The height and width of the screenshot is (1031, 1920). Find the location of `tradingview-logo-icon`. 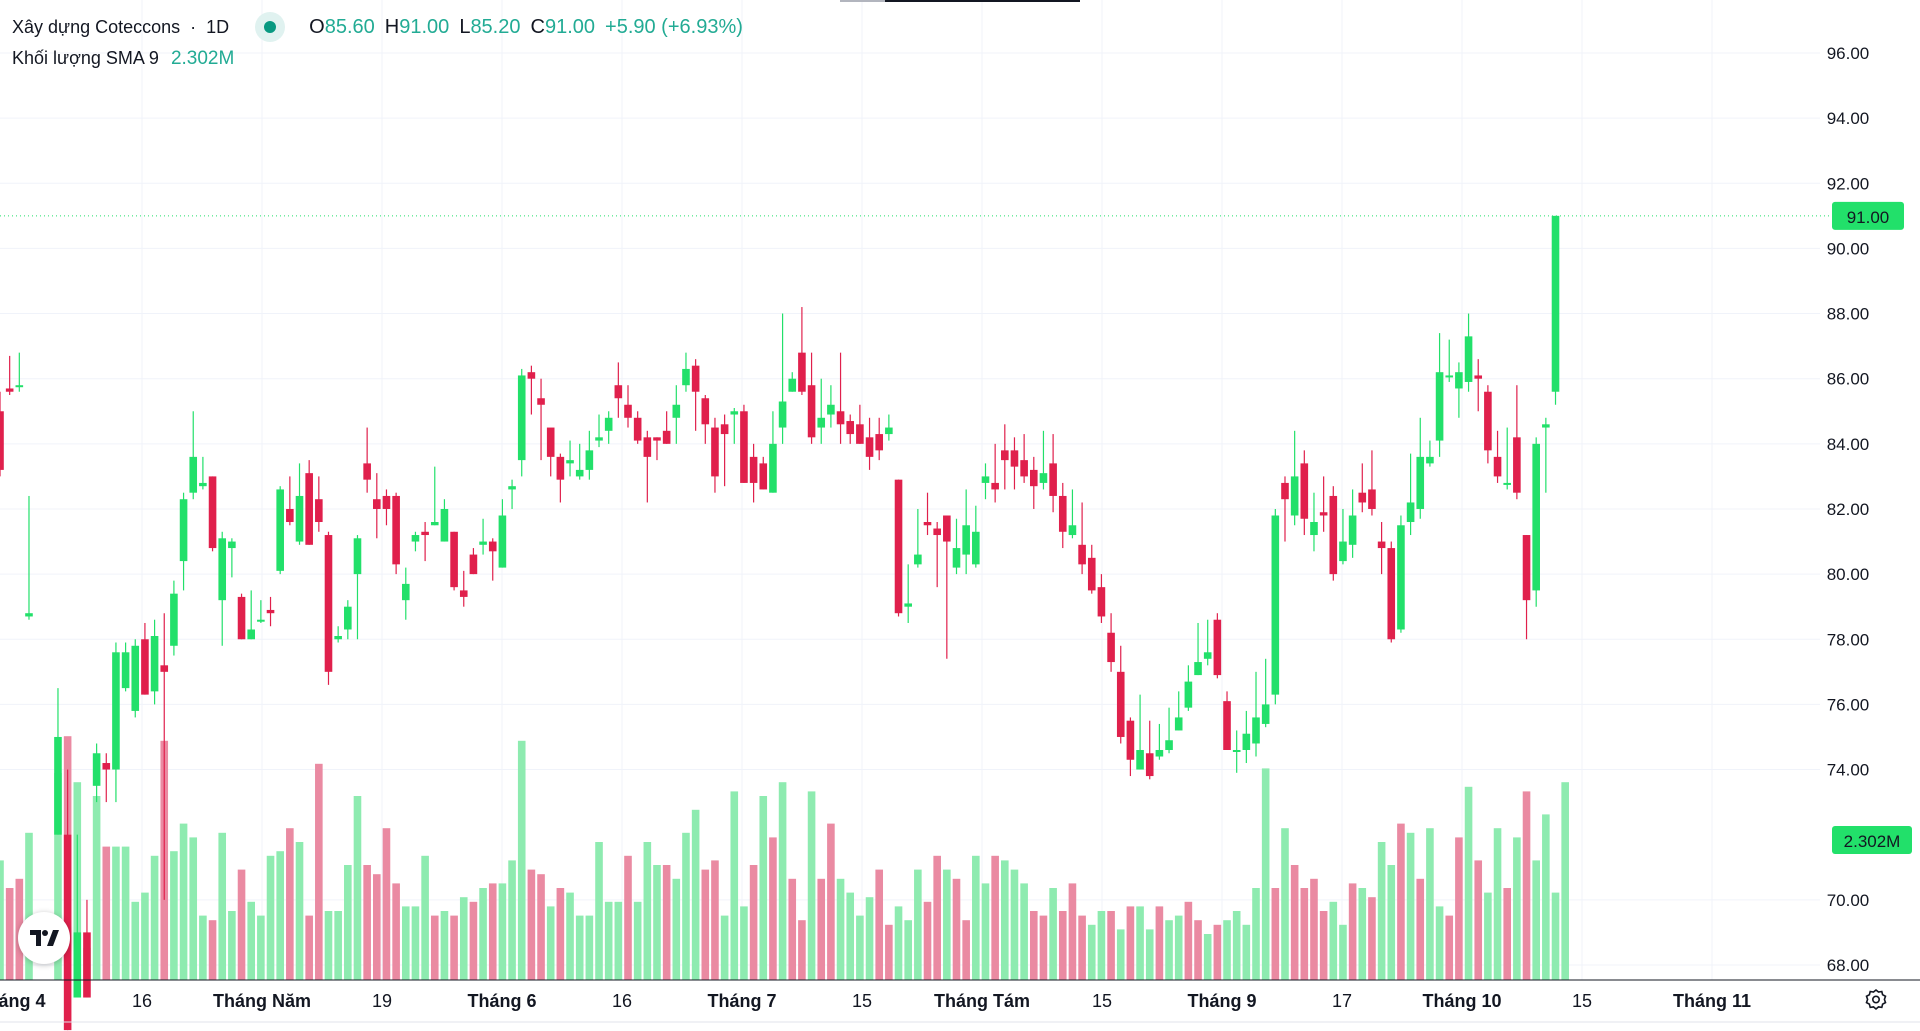

tradingview-logo-icon is located at coordinates (44, 938).